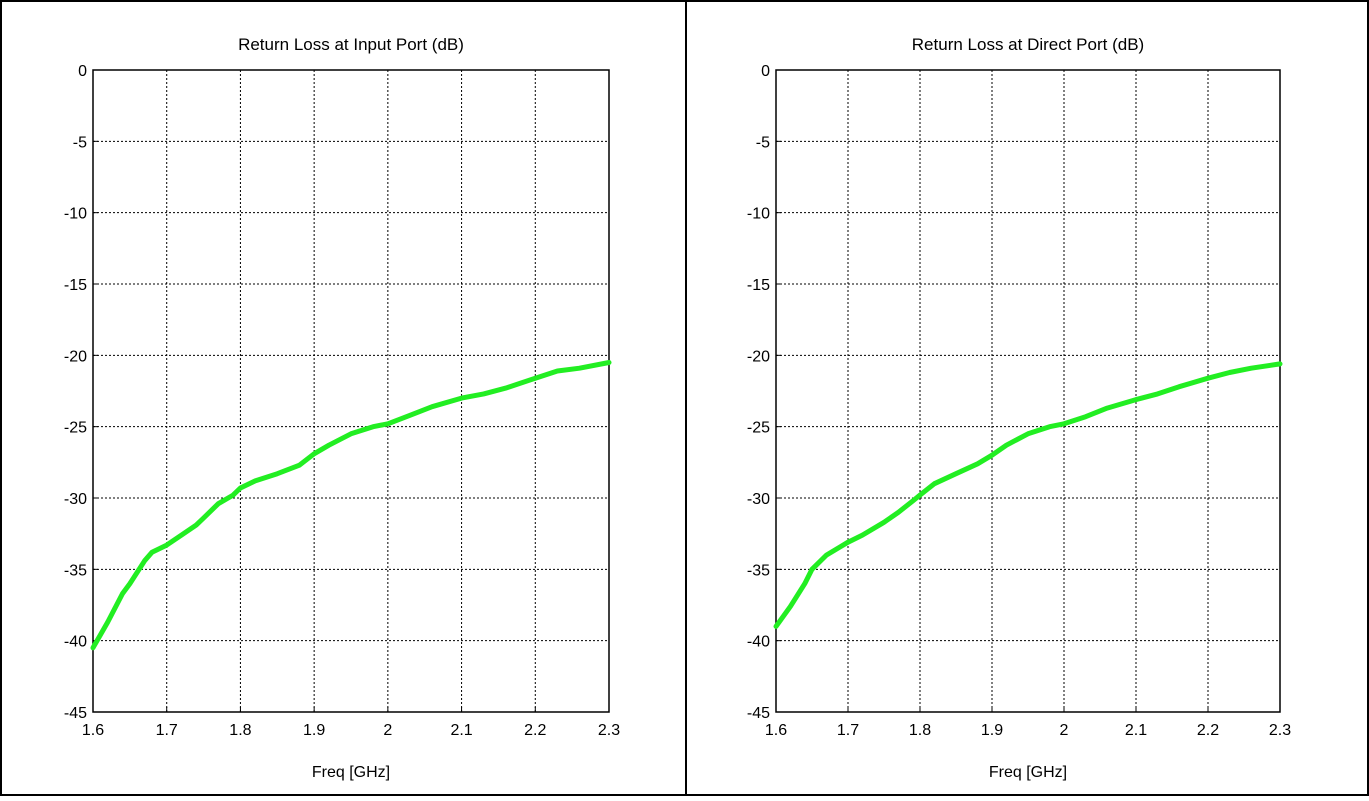 This screenshot has width=1369, height=801. I want to click on chart-title: Return Loss at Input Port (dB), so click(351, 44).